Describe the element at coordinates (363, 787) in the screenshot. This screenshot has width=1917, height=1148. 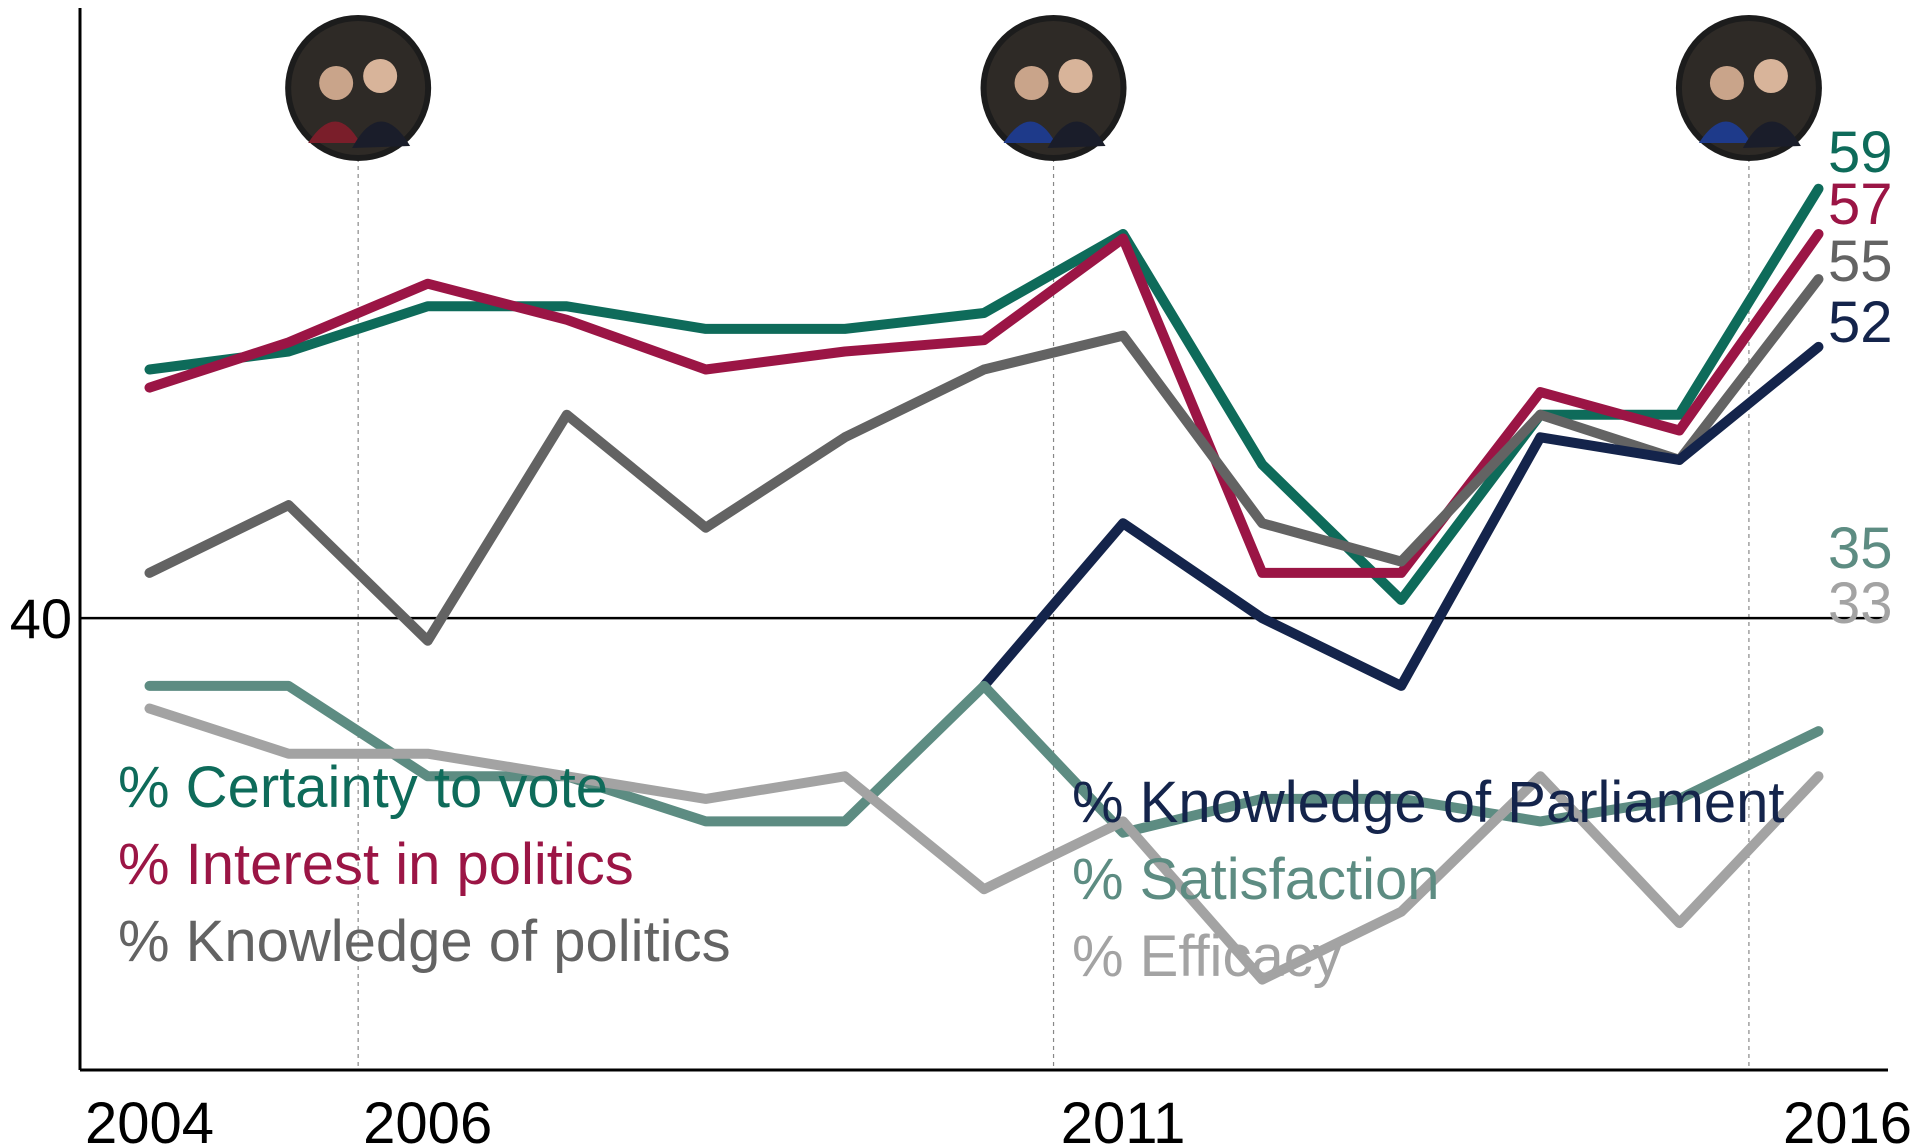
I see `legend-item-certainty-to-vote: % Certainty to vote` at that location.